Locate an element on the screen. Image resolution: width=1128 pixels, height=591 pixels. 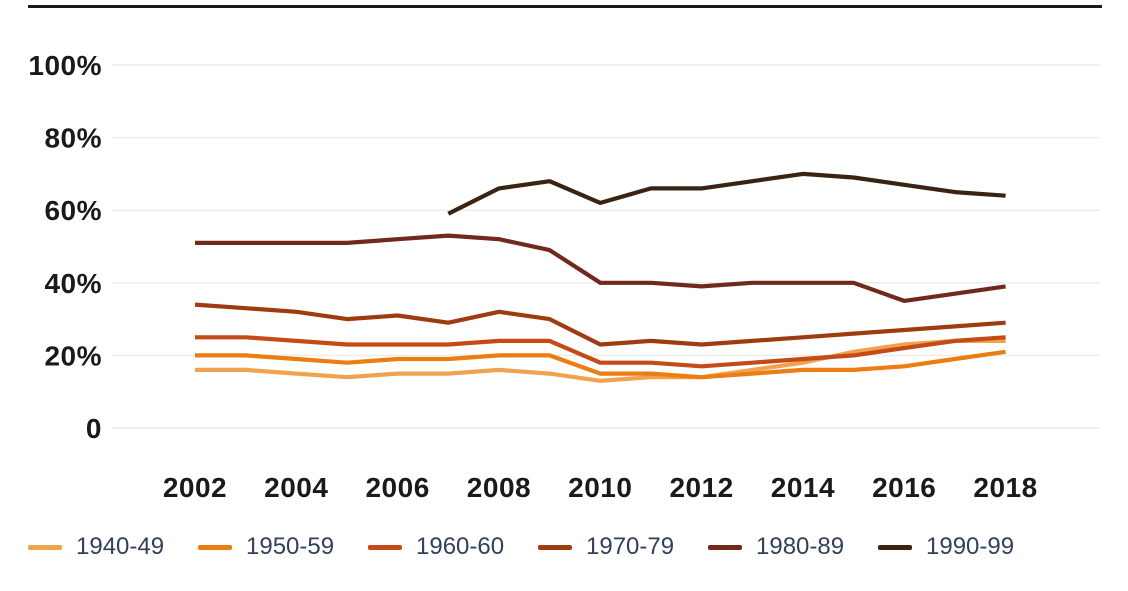
y-axis-tick-label: 80% is located at coordinates (73, 138).